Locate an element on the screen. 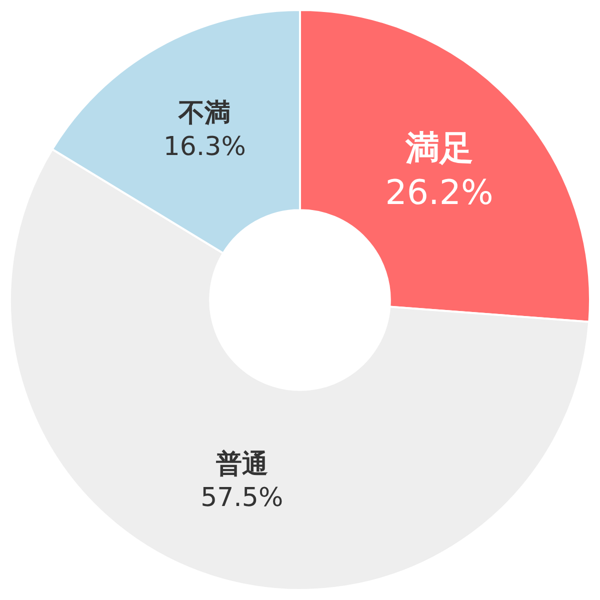  slice-label: 不満 is located at coordinates (204, 113).